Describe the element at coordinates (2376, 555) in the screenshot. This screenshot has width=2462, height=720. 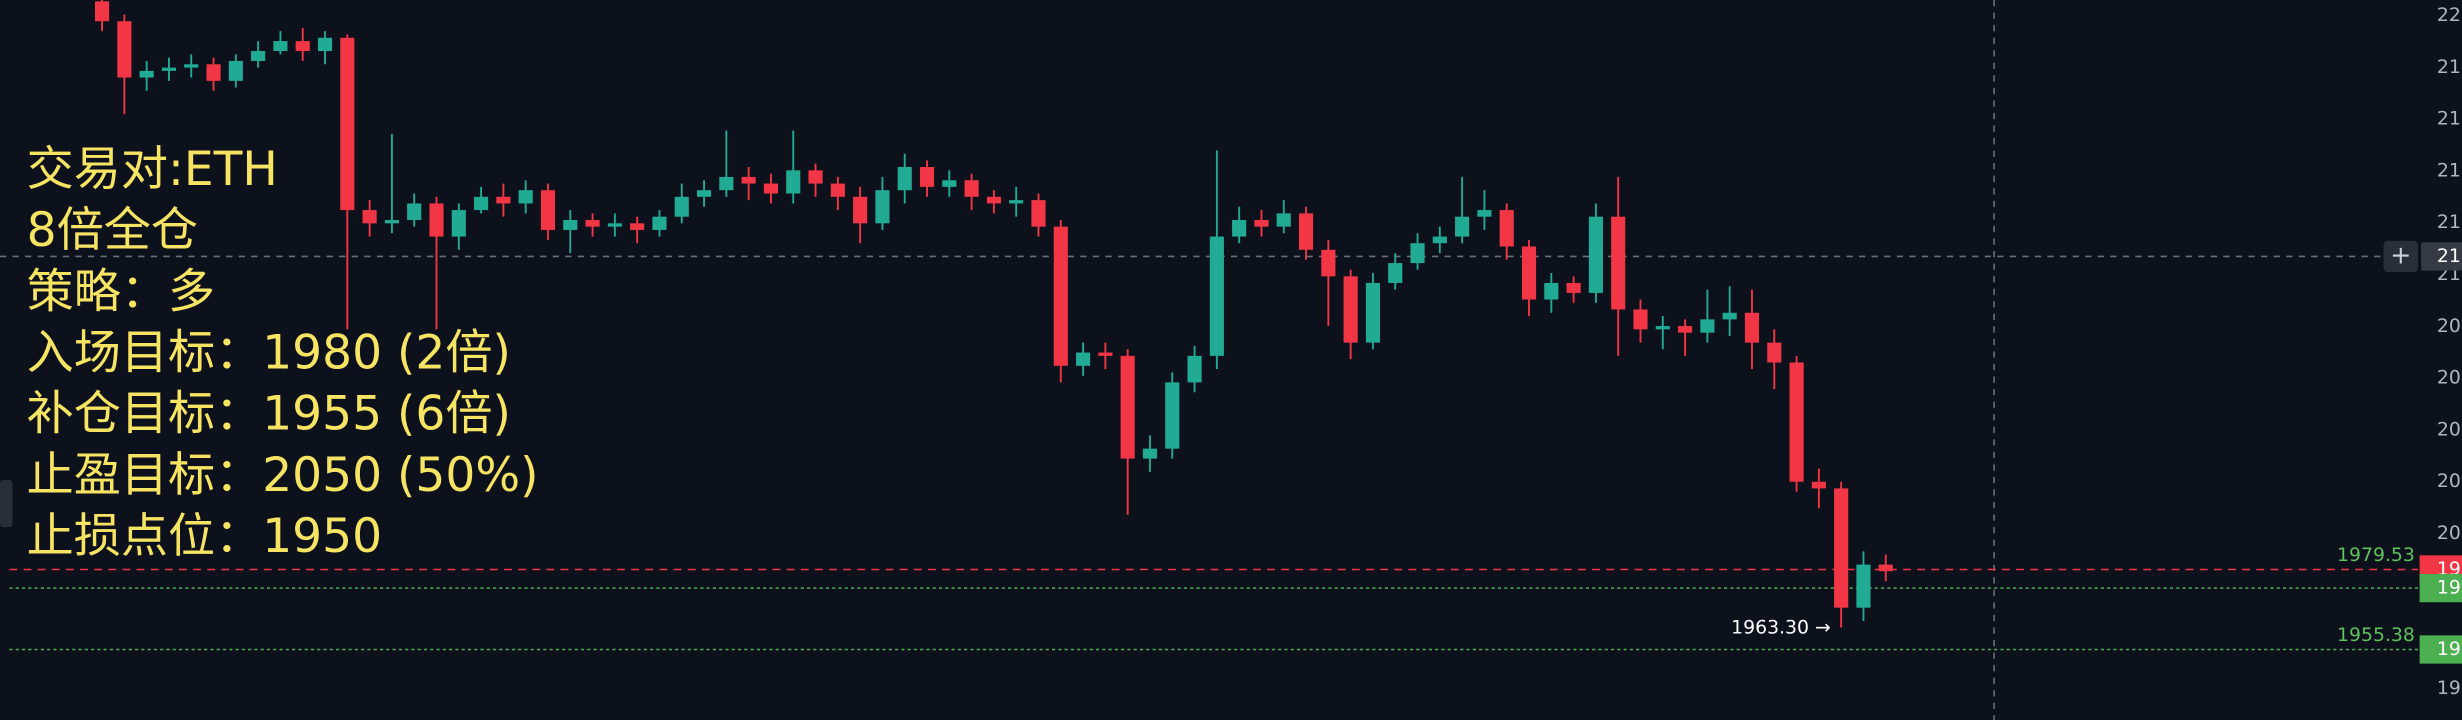
I see `price-line-label: 1979.53` at that location.